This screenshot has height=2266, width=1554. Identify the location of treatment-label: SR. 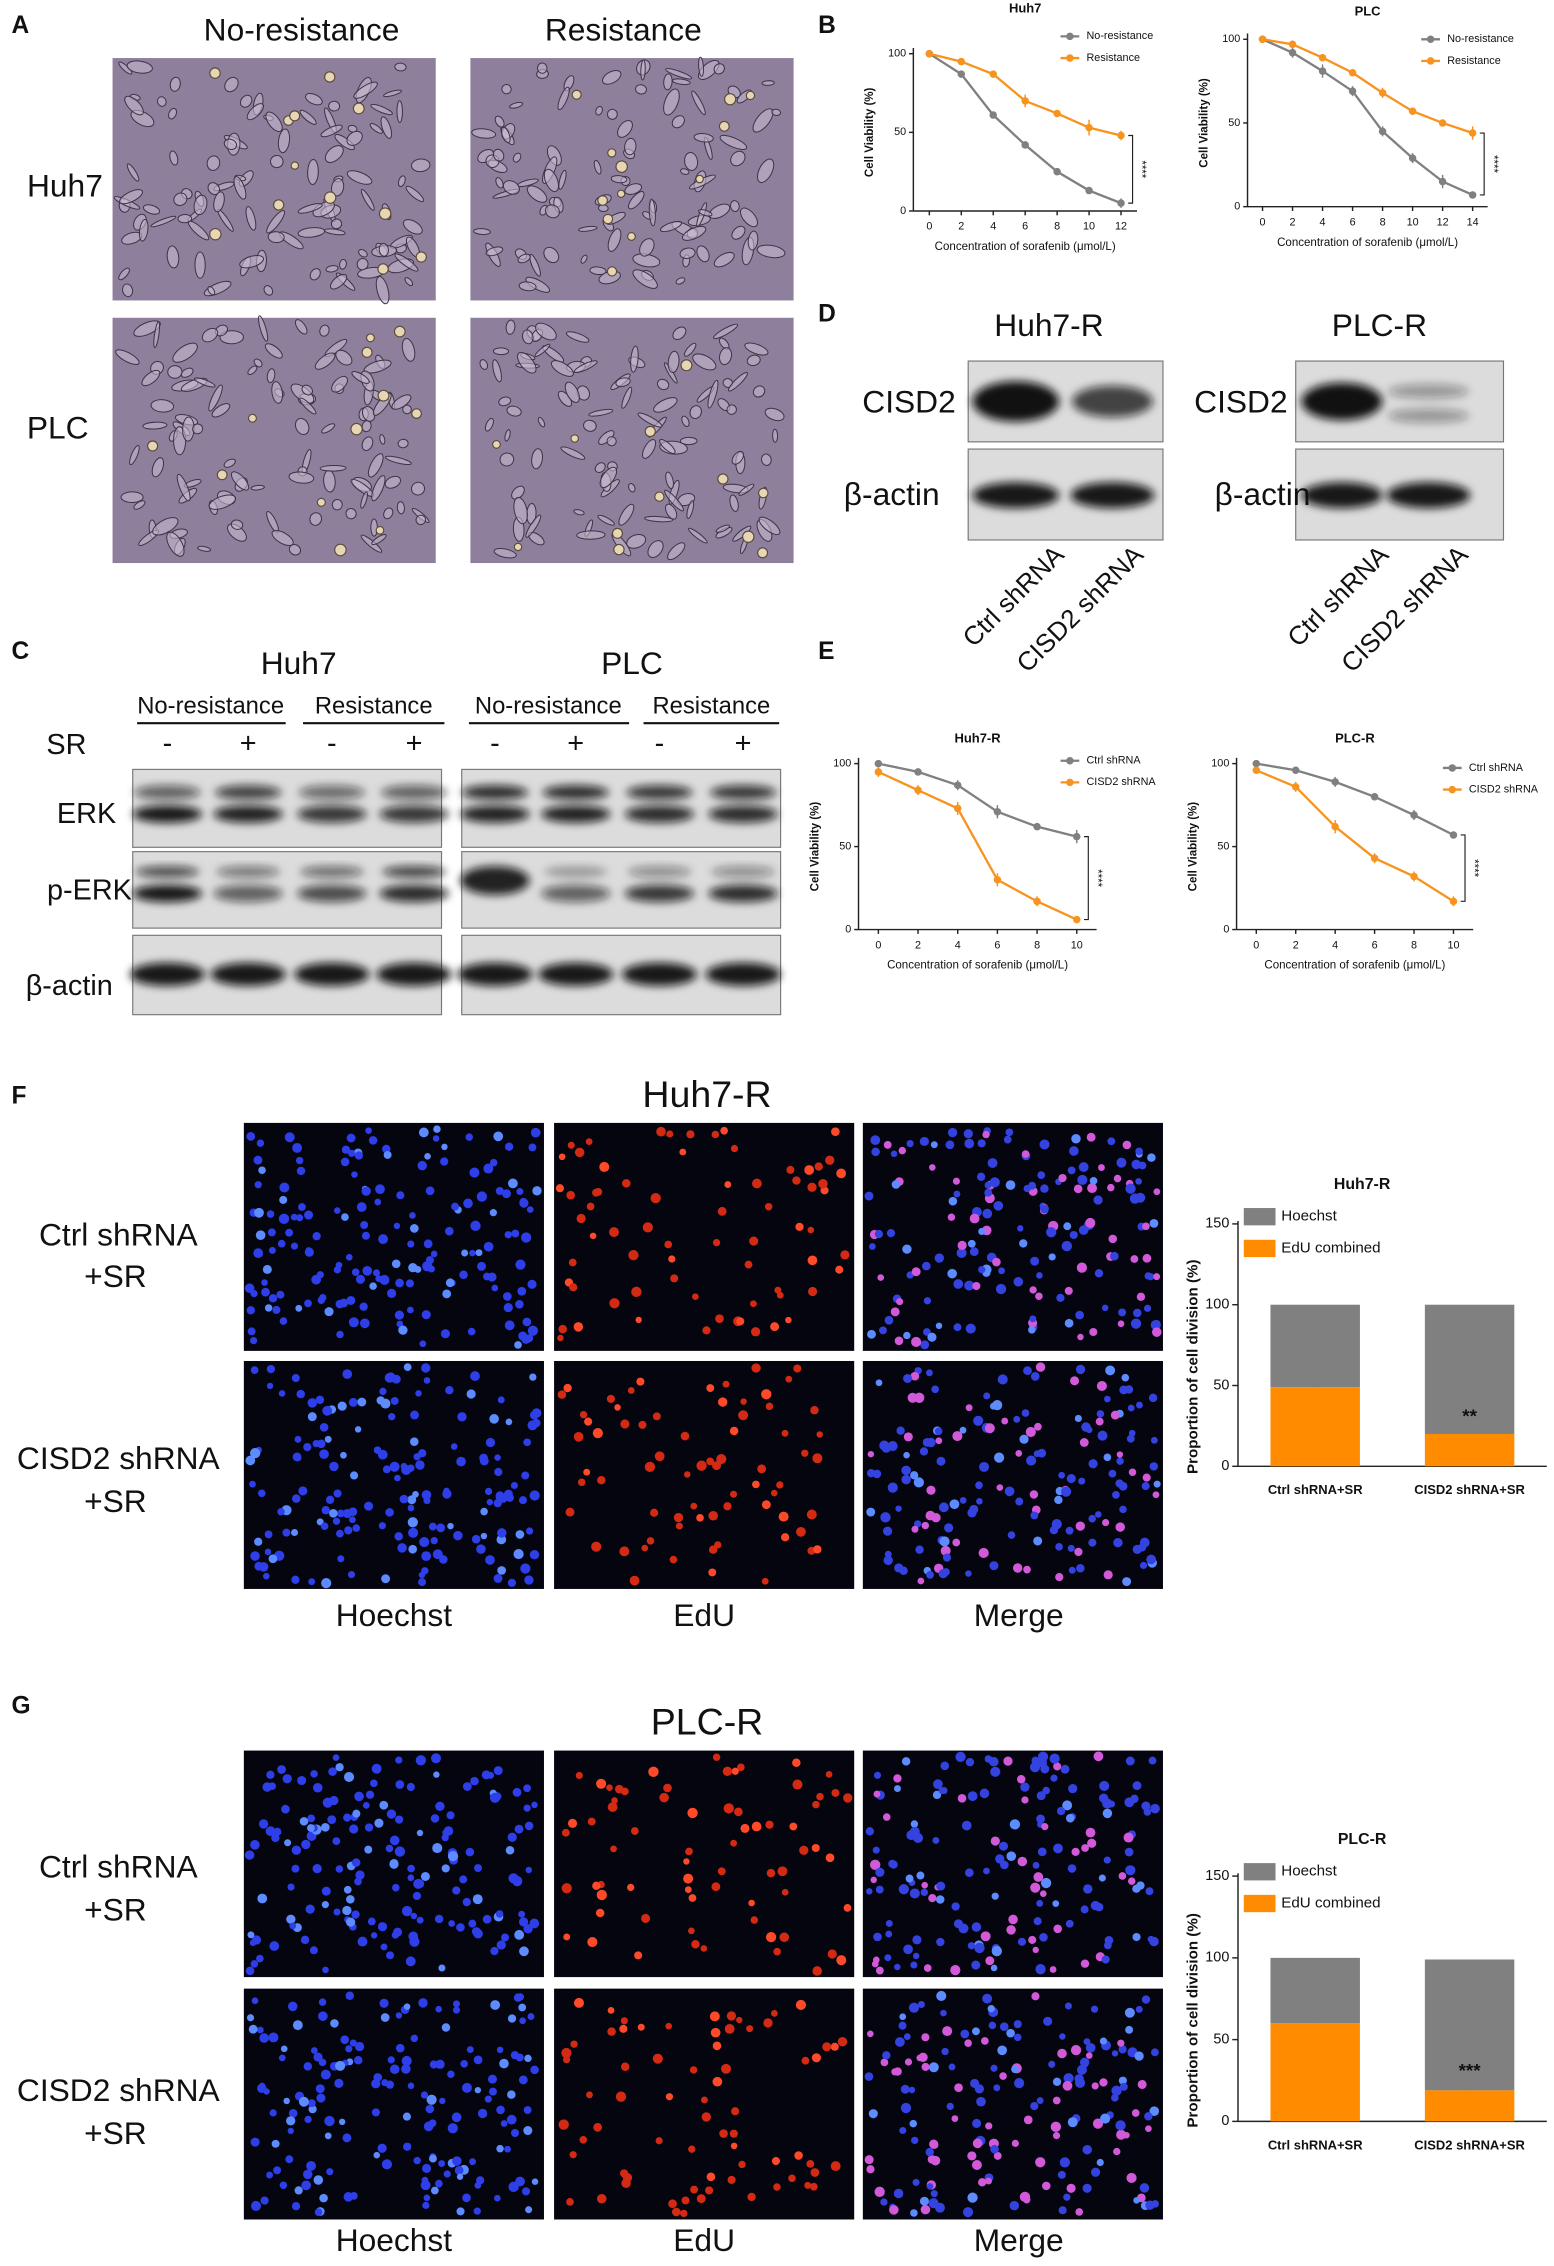
(66, 745).